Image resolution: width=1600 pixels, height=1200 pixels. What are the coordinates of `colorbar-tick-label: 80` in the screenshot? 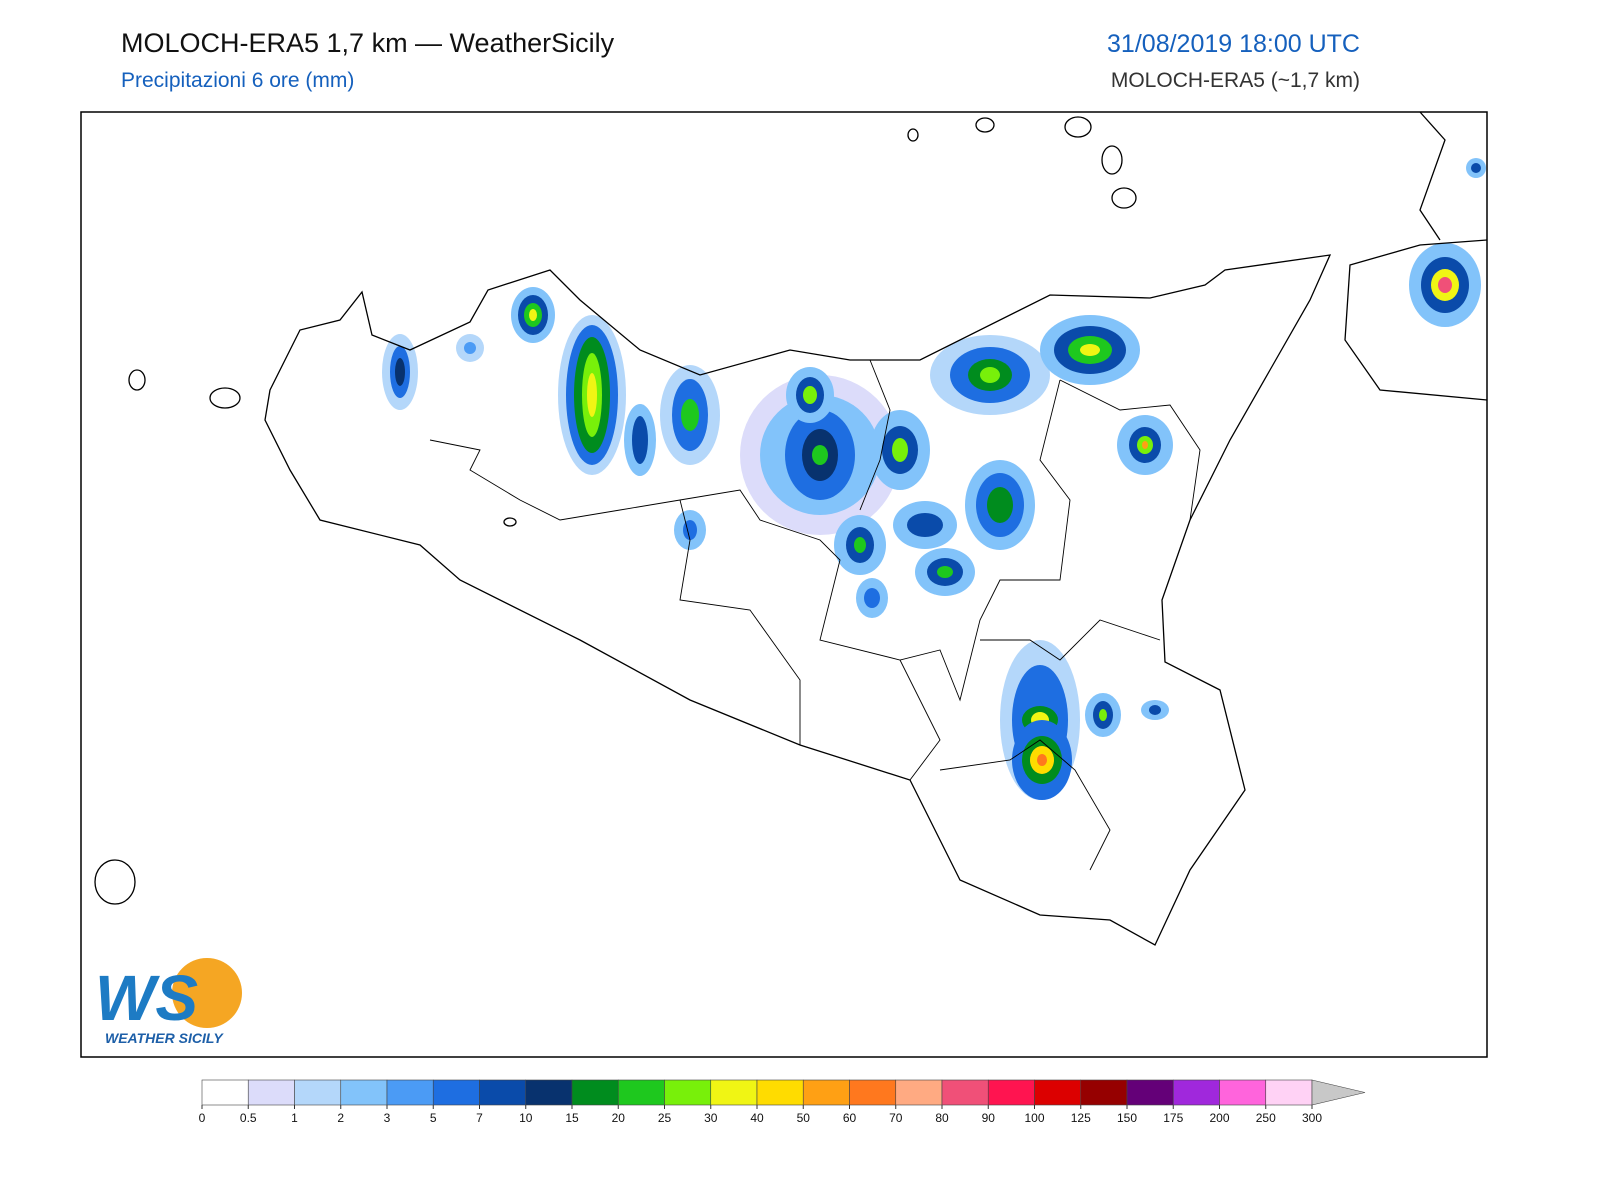 It's located at (942, 1118).